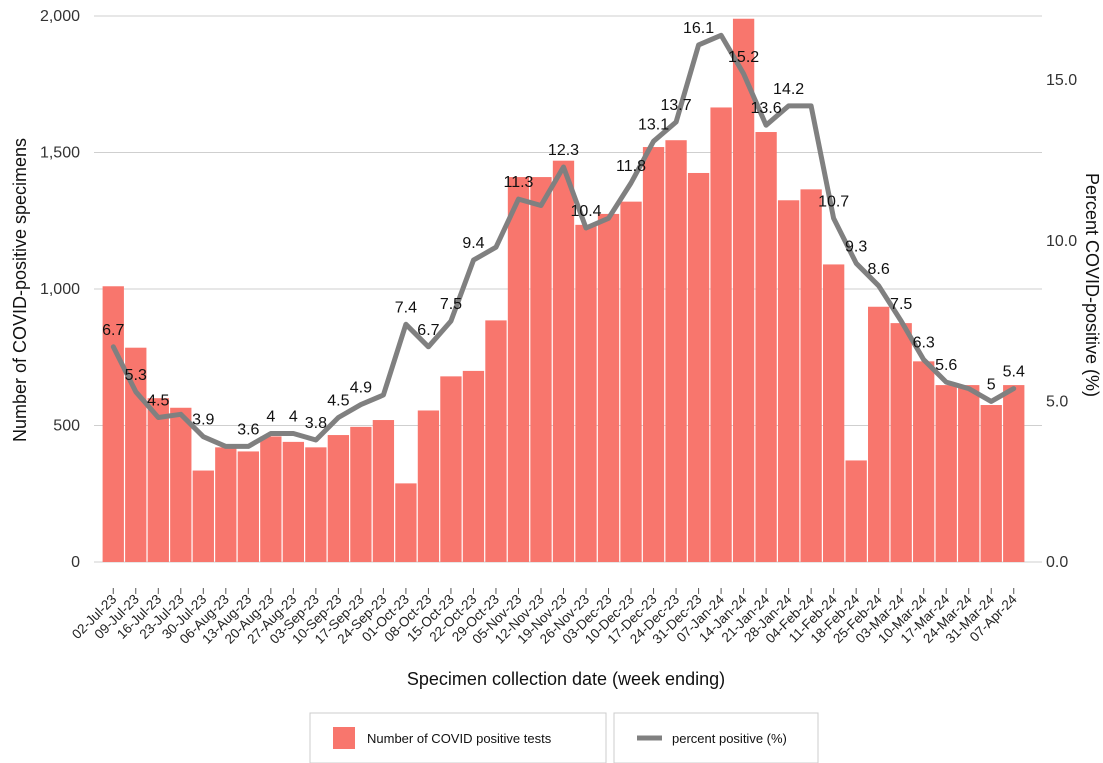 This screenshot has height=763, width=1103. Describe the element at coordinates (924, 343) in the screenshot. I see `data-label: 6.3` at that location.